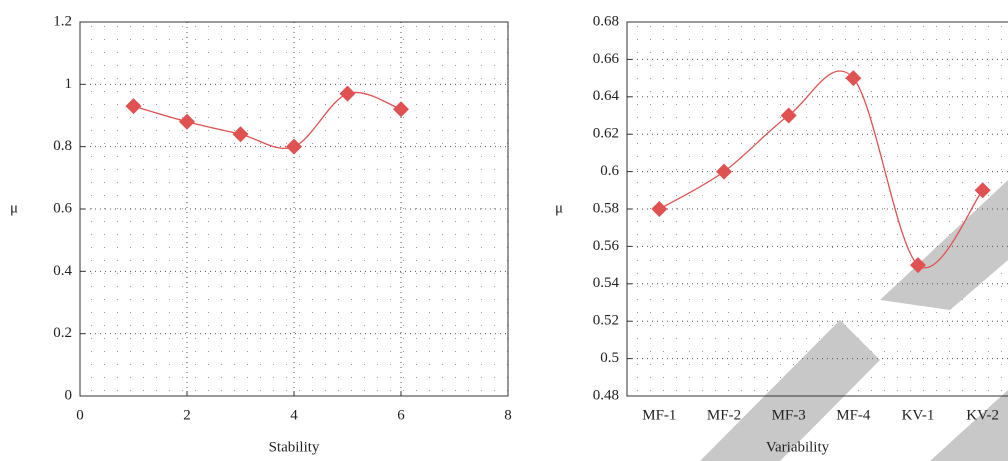 Image resolution: width=1008 pixels, height=461 pixels. I want to click on x-tick-label: KV-2, so click(982, 415).